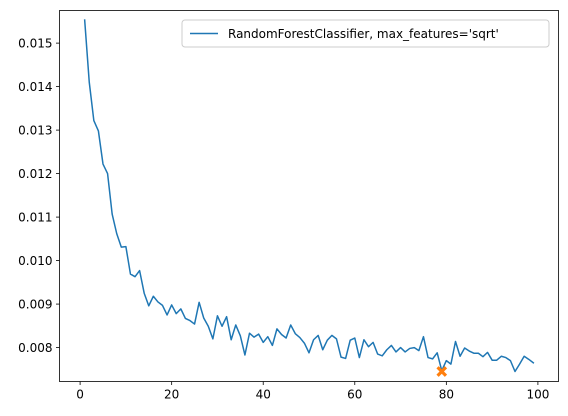 The image size is (568, 416). Describe the element at coordinates (354, 395) in the screenshot. I see `x-tick-label: 60` at that location.